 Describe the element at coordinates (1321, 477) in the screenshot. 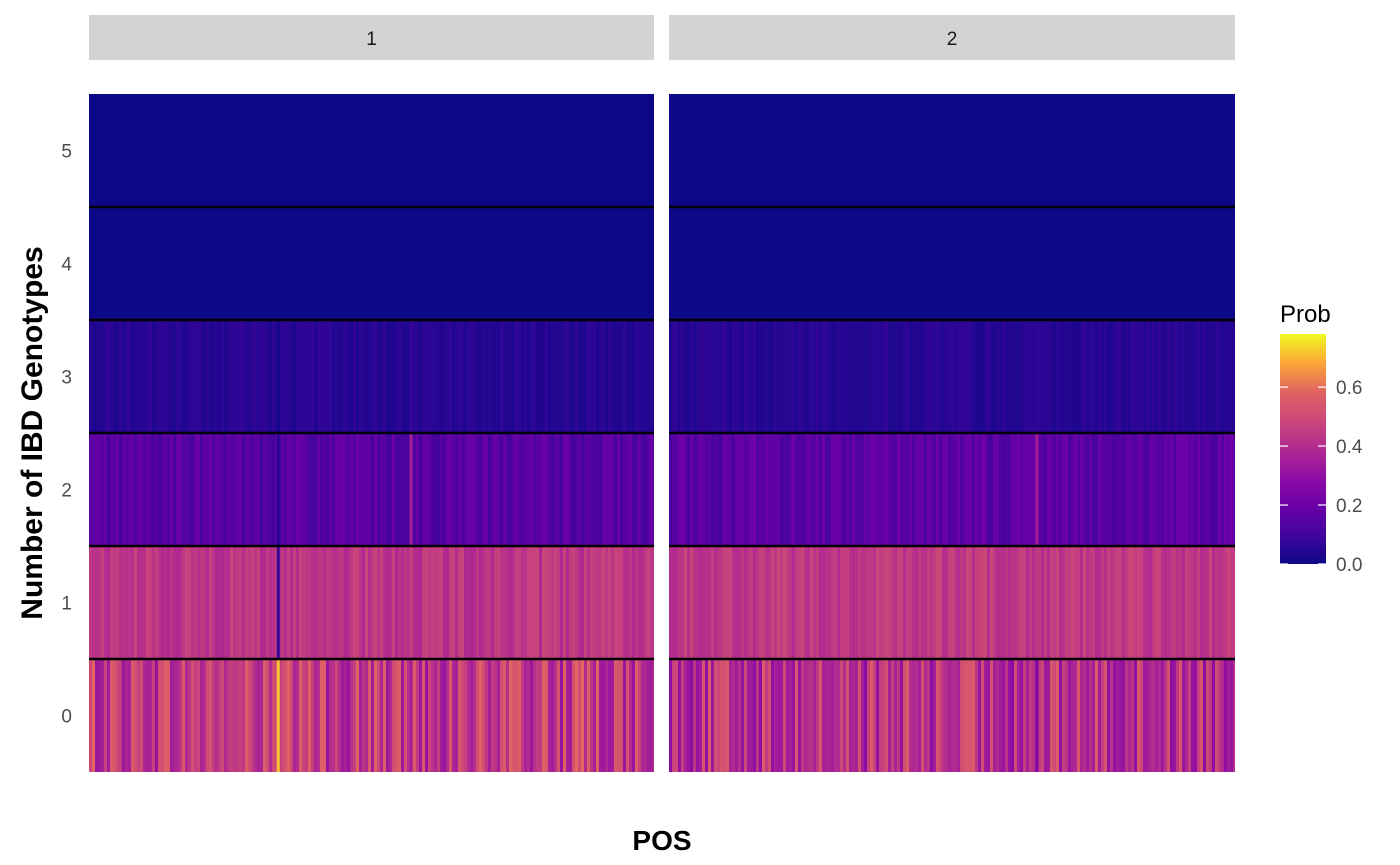

I see `legend-ticks: 0.00.20.40.6` at that location.